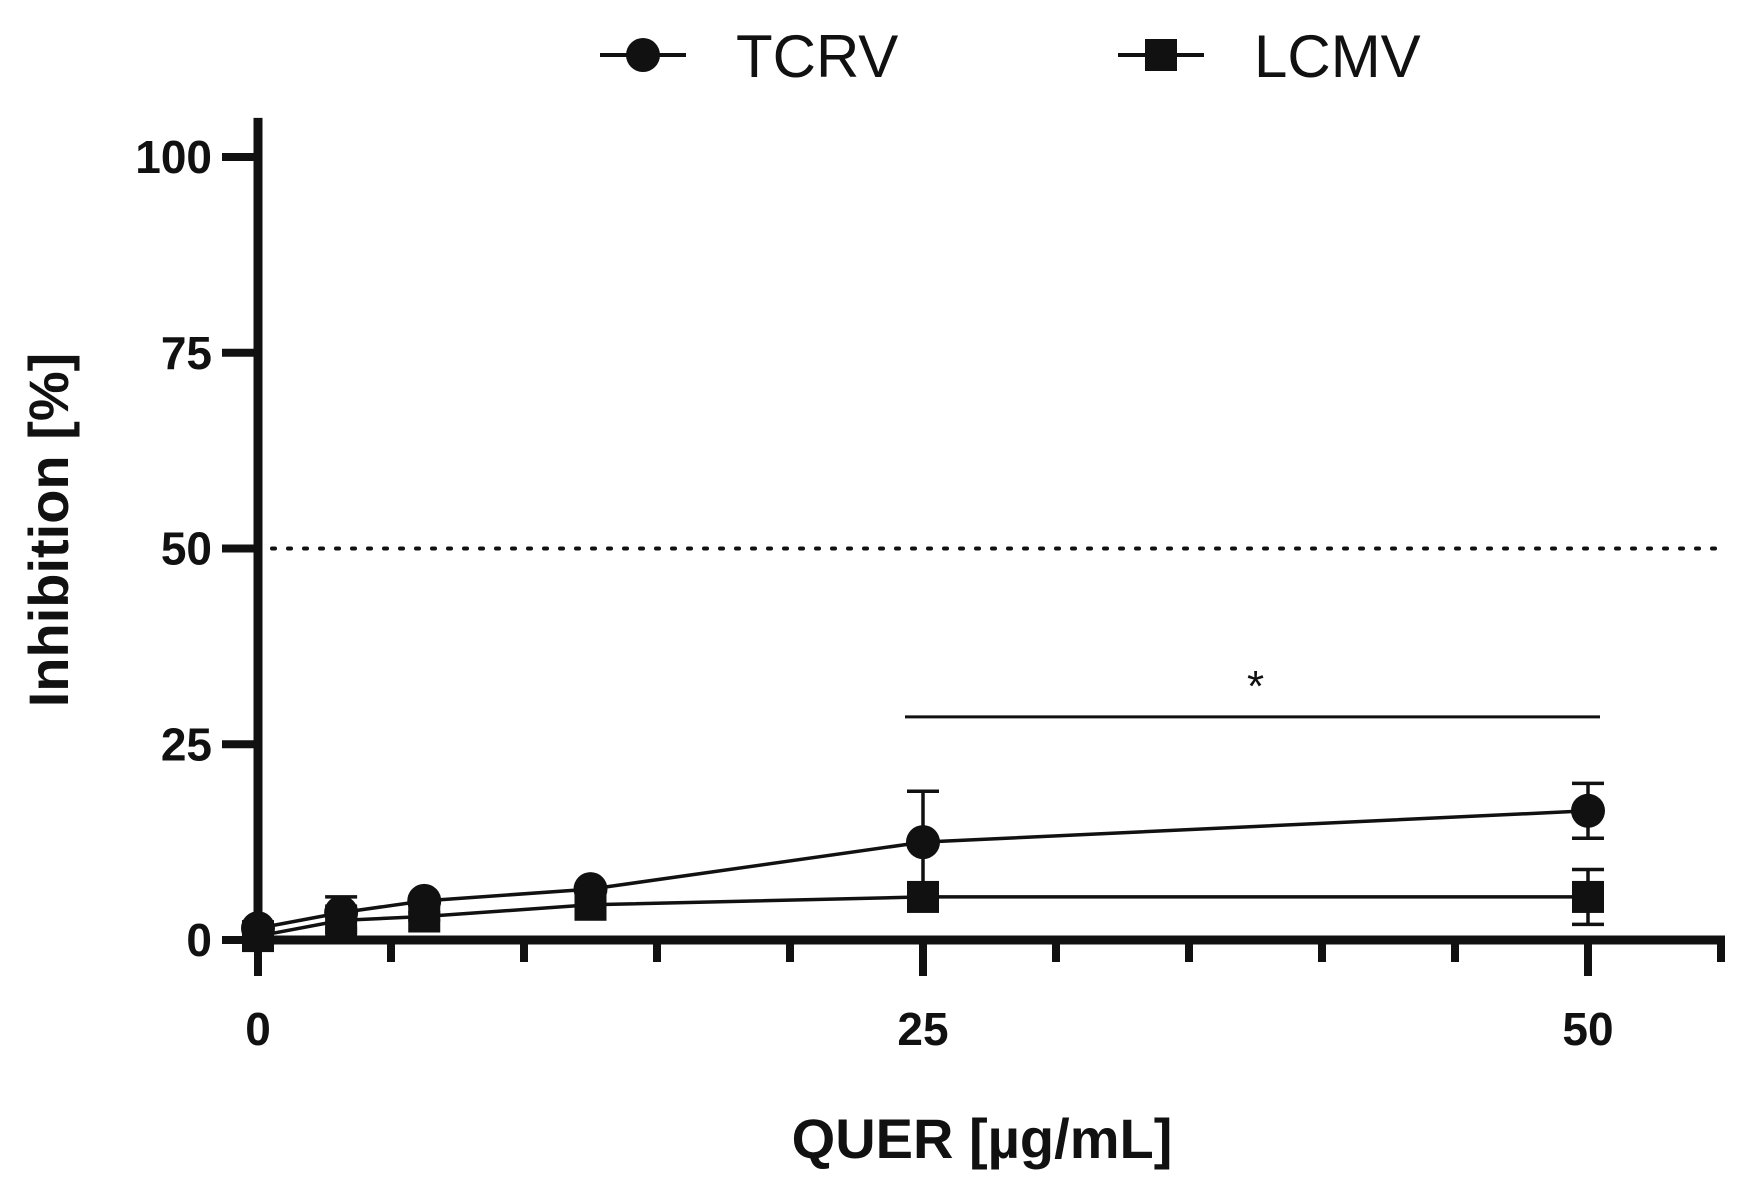 The height and width of the screenshot is (1192, 1756). Describe the element at coordinates (258, 1029) in the screenshot. I see `x-tick-label: 0` at that location.